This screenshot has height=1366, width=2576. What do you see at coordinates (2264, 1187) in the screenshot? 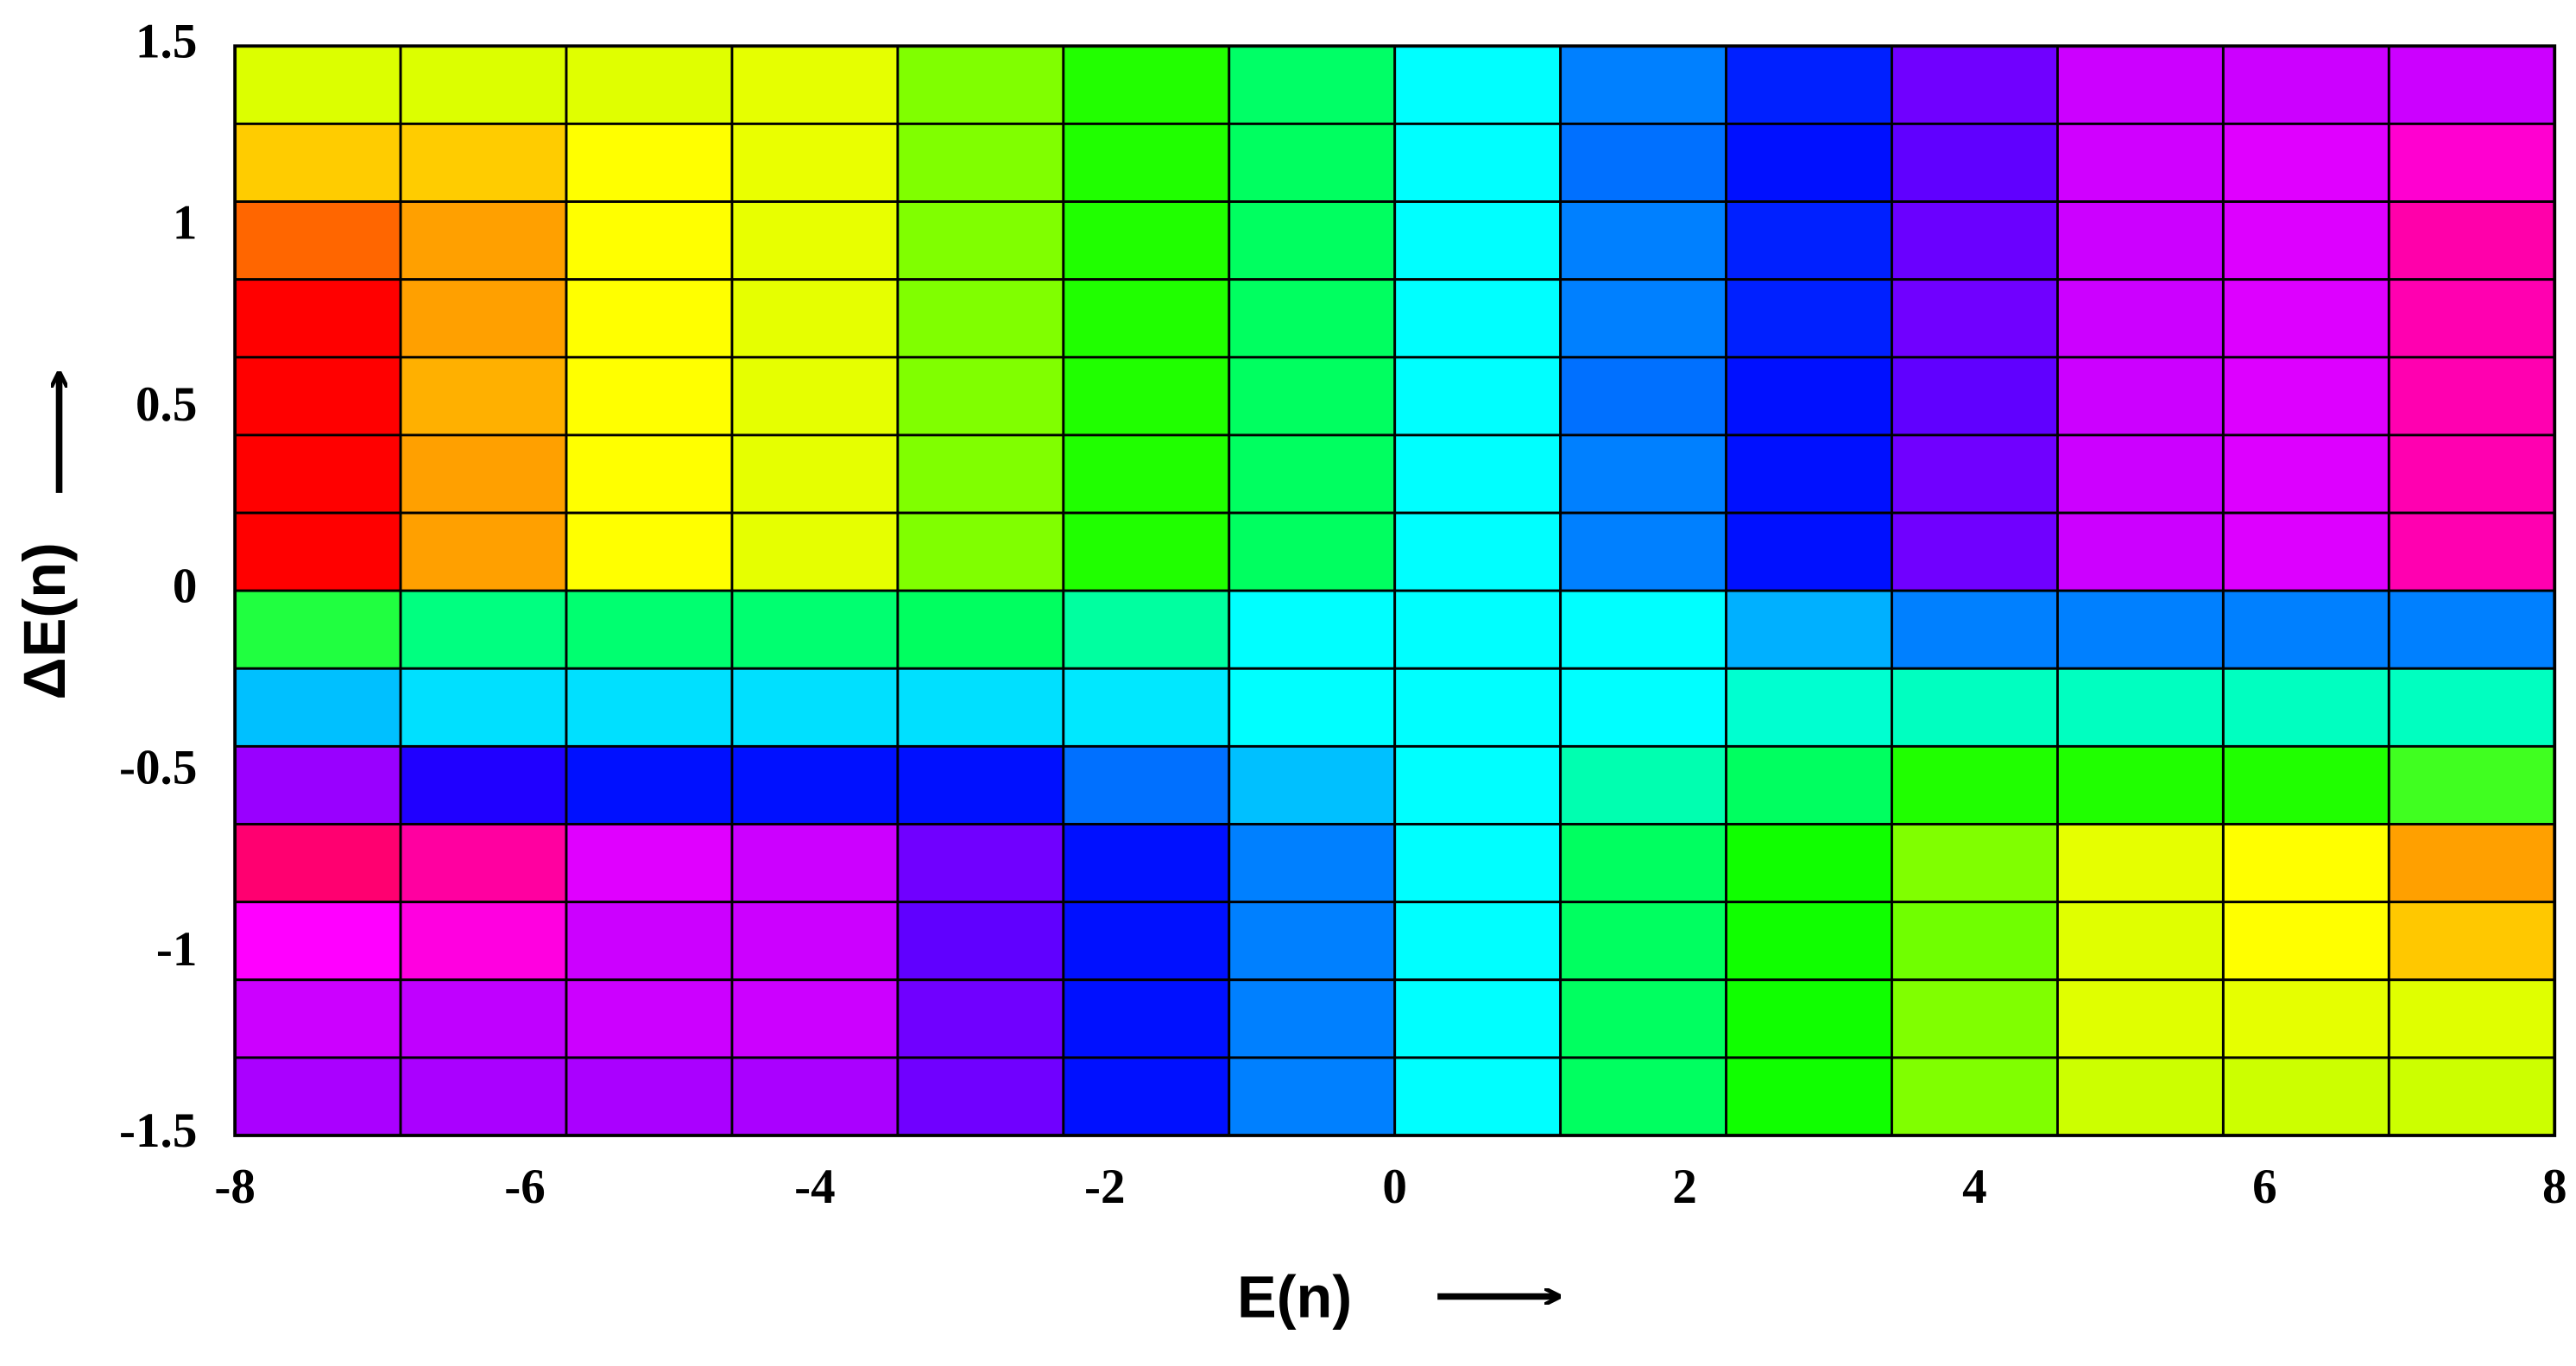
I see `x-tick-label: 6` at bounding box center [2264, 1187].